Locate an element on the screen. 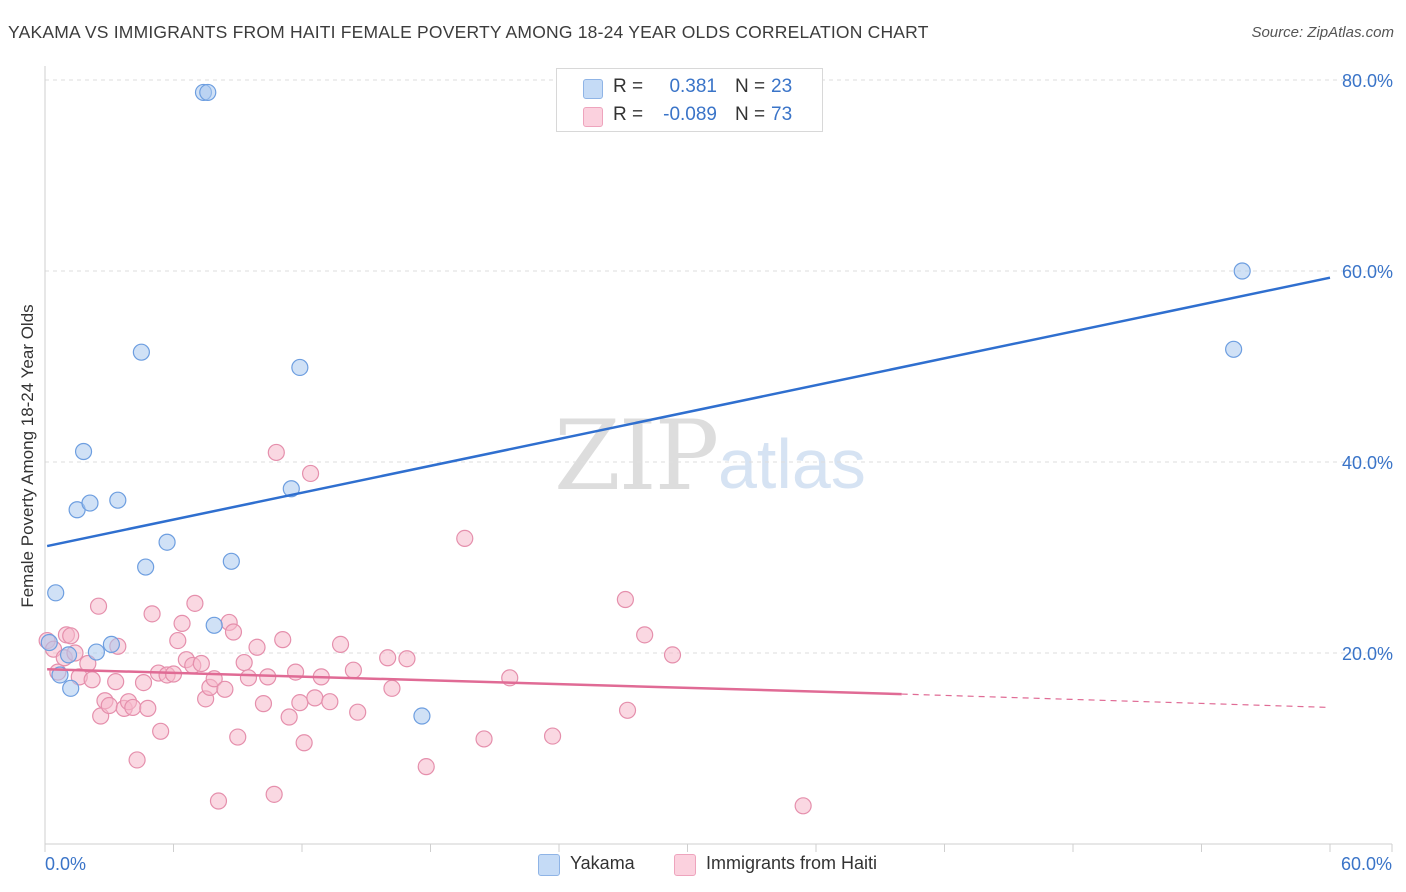 The height and width of the screenshot is (892, 1406). watermark-zip: ZIP is located at coordinates (636, 456).